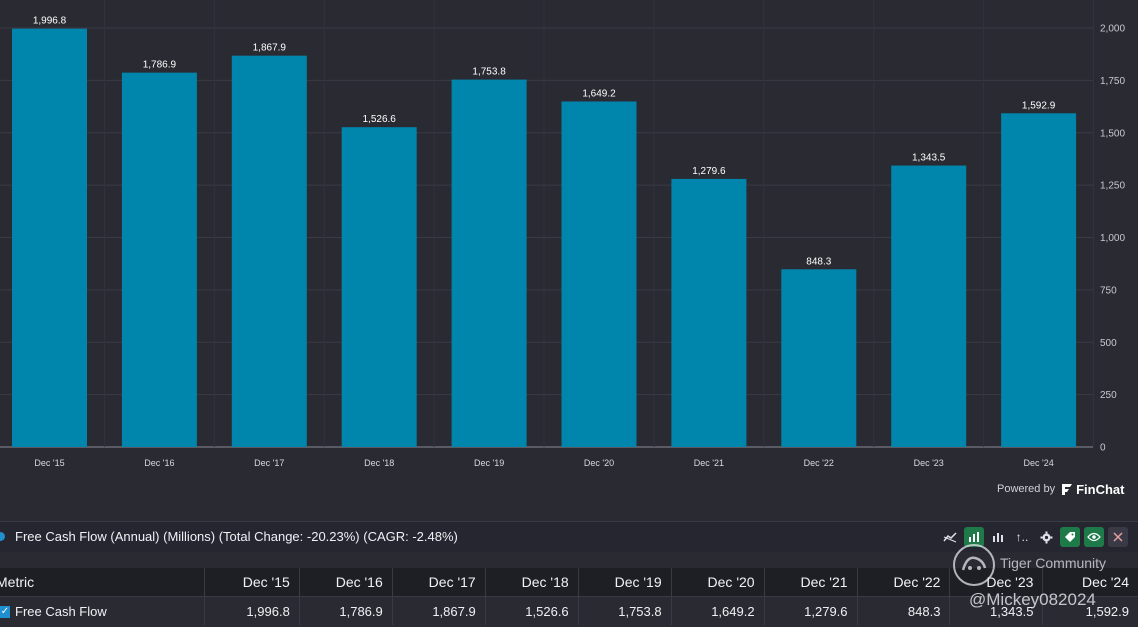 Image resolution: width=1138 pixels, height=627 pixels. Describe the element at coordinates (1090, 610) in the screenshot. I see `table-cell: 1,592.9` at that location.